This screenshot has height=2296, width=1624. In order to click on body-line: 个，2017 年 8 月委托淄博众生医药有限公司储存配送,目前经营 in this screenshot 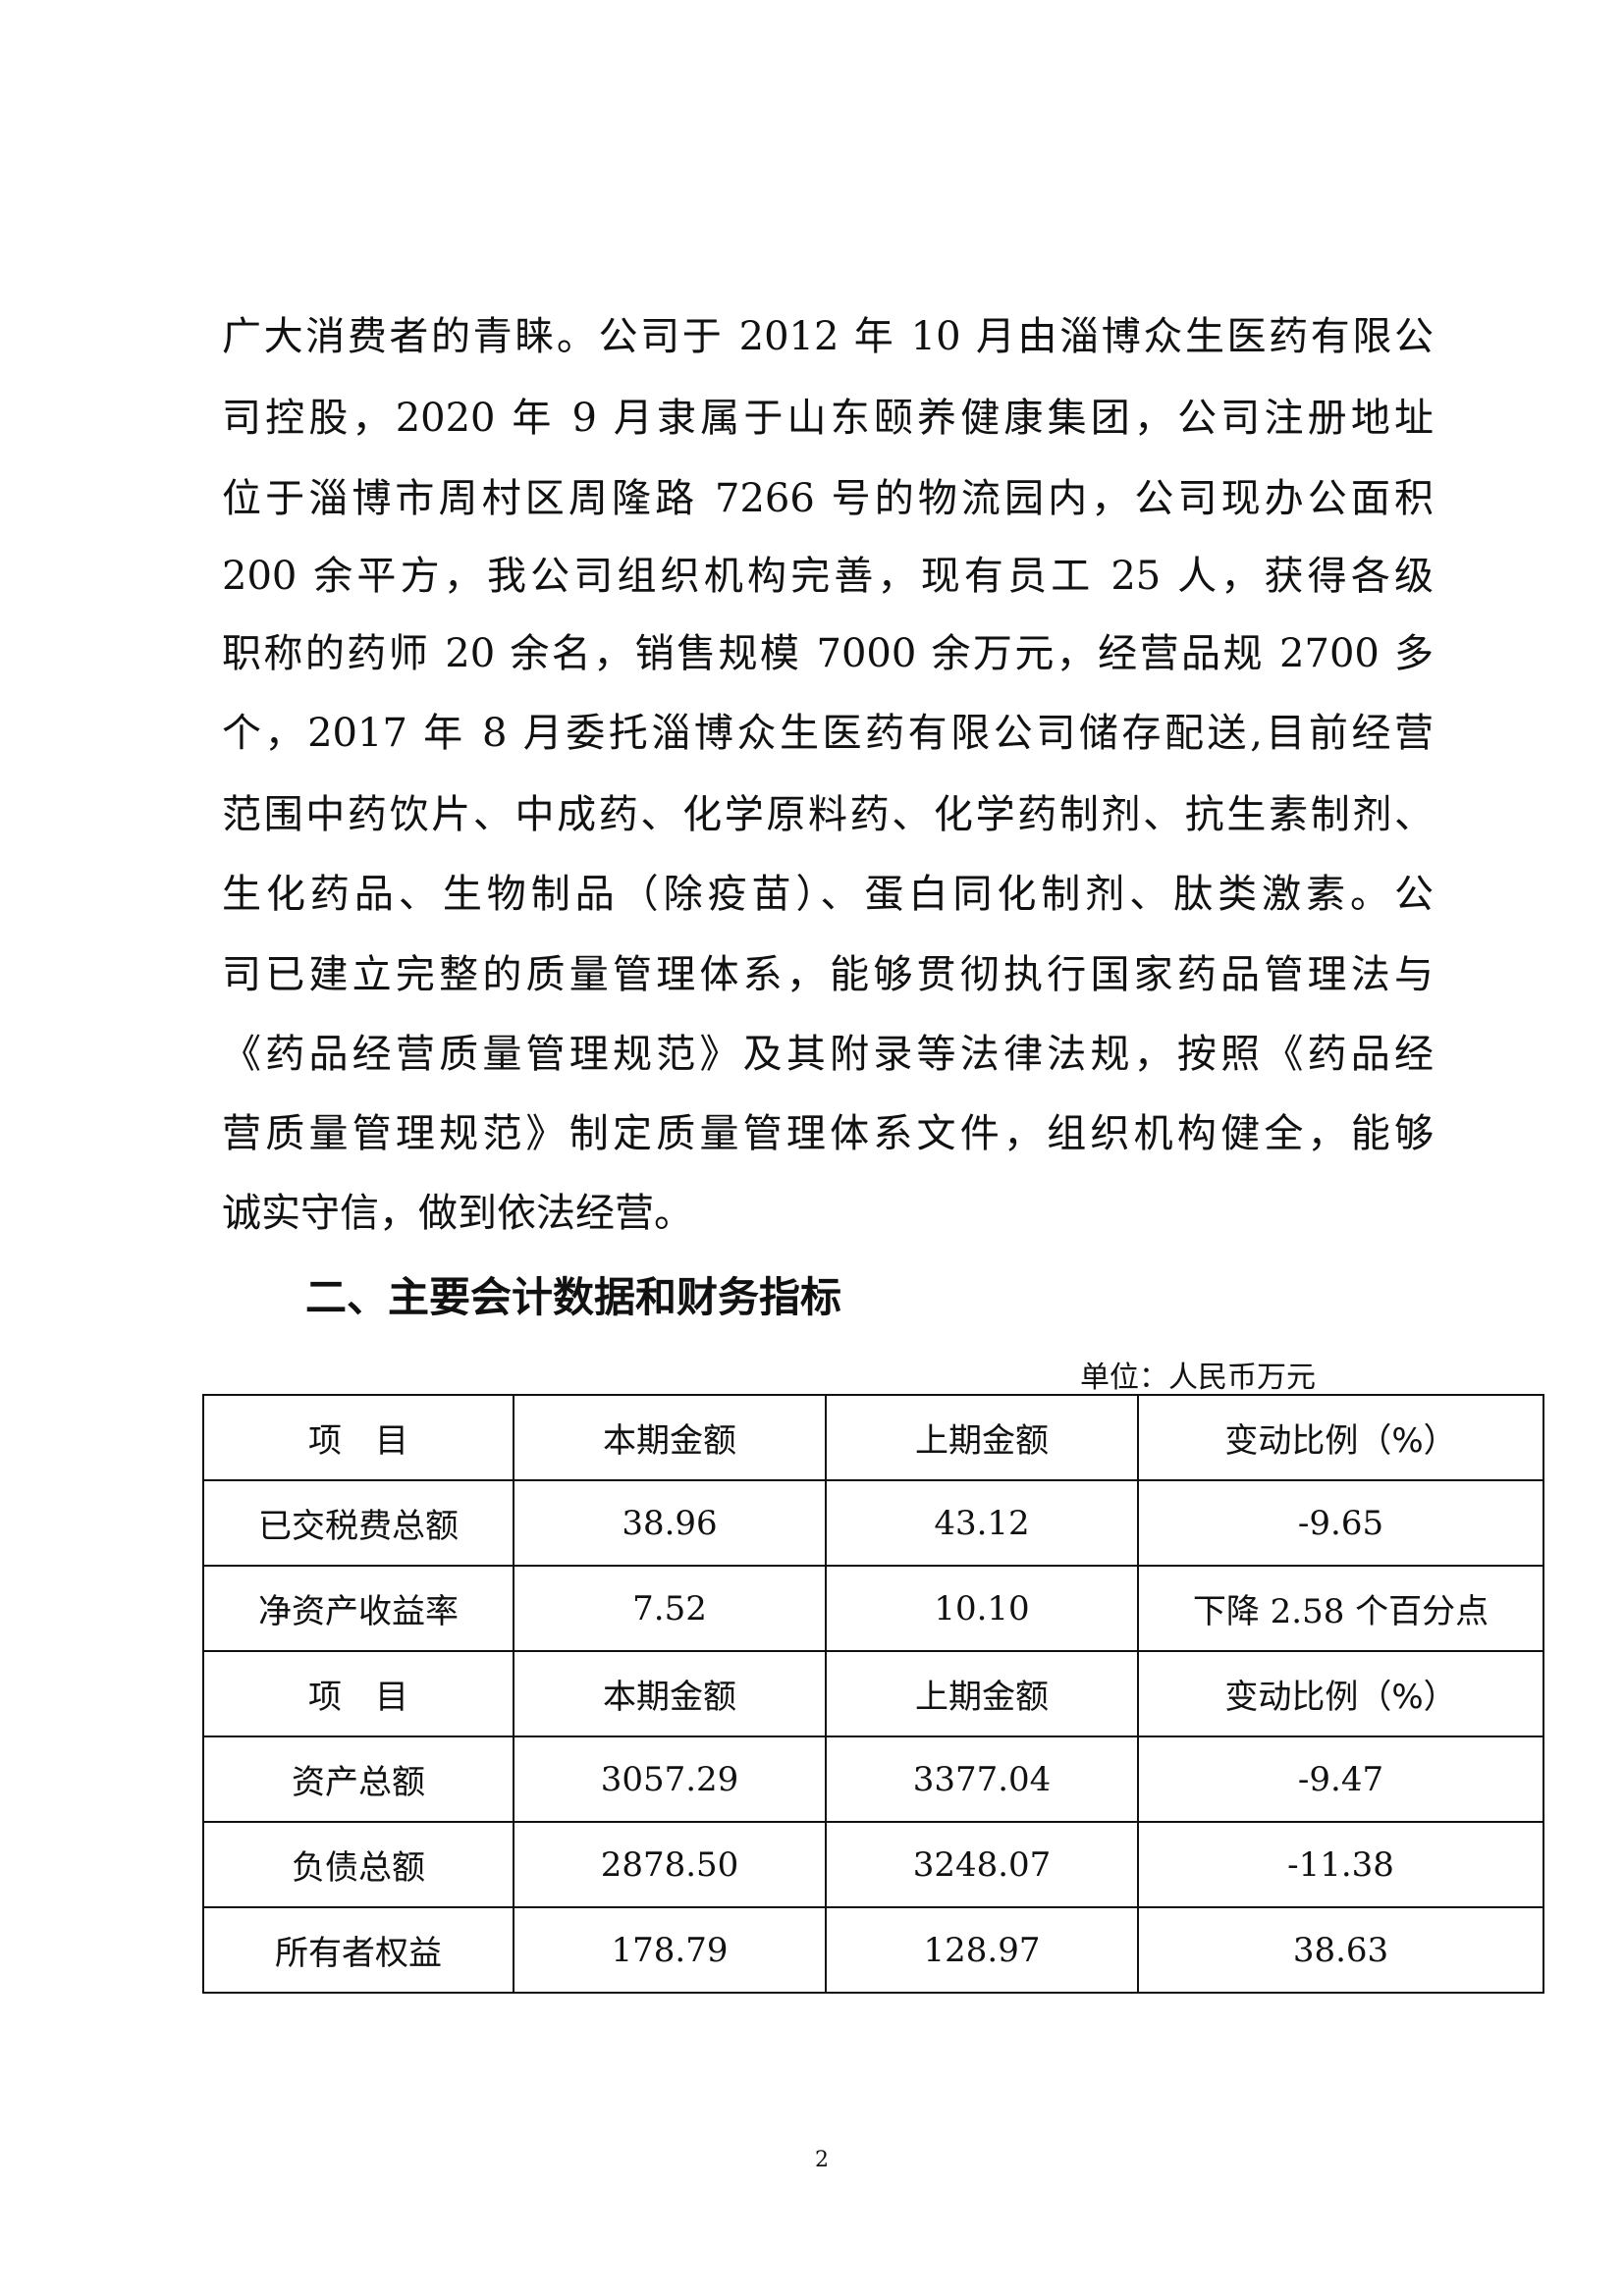, I will do `click(828, 734)`.